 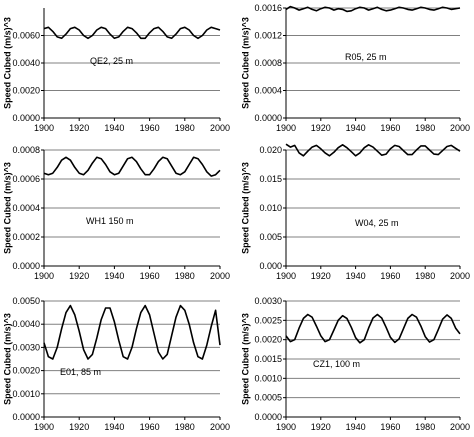 What do you see at coordinates (268, 8) in the screenshot?
I see `y-tick-label: 0.0016` at bounding box center [268, 8].